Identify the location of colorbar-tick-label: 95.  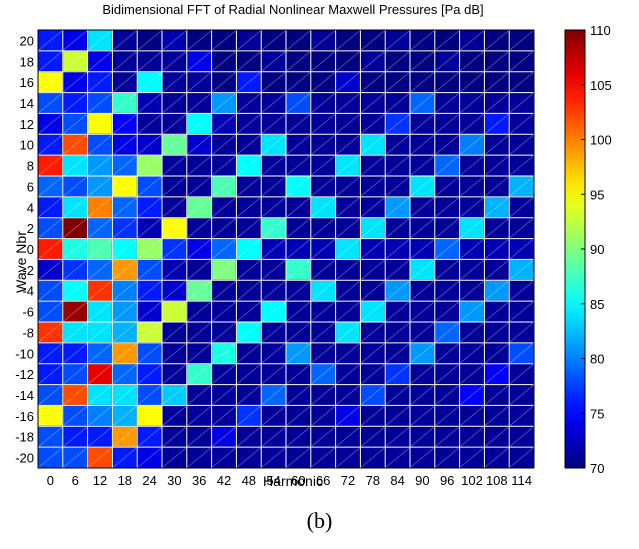
(597, 194).